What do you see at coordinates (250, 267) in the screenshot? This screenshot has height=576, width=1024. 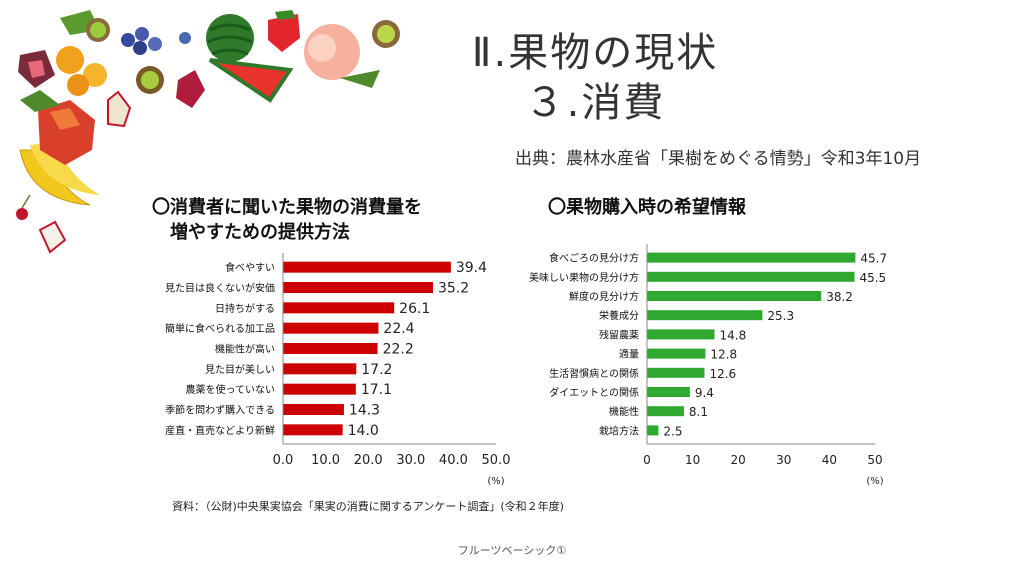 I see `chart1-category-label-0: 食べやすい` at bounding box center [250, 267].